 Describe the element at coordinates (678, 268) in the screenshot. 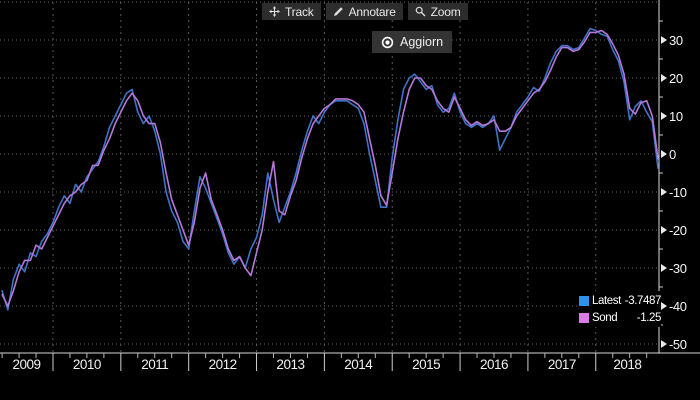

I see `y-axis-label-text: -30` at that location.